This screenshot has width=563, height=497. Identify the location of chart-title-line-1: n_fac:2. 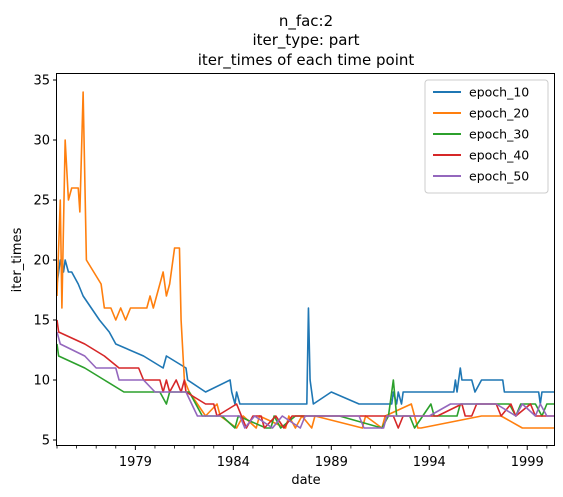
(306, 21).